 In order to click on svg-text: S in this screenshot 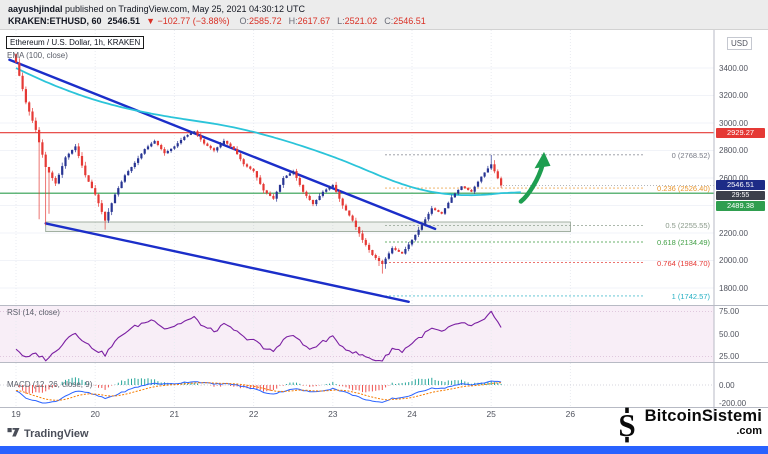, I will do `click(626, 425)`.